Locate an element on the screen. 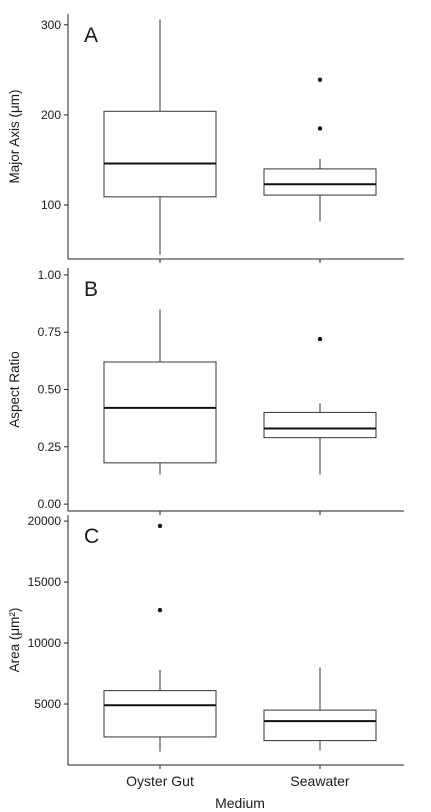 The height and width of the screenshot is (812, 431). y-tick-label: 15000 is located at coordinates (45, 582).